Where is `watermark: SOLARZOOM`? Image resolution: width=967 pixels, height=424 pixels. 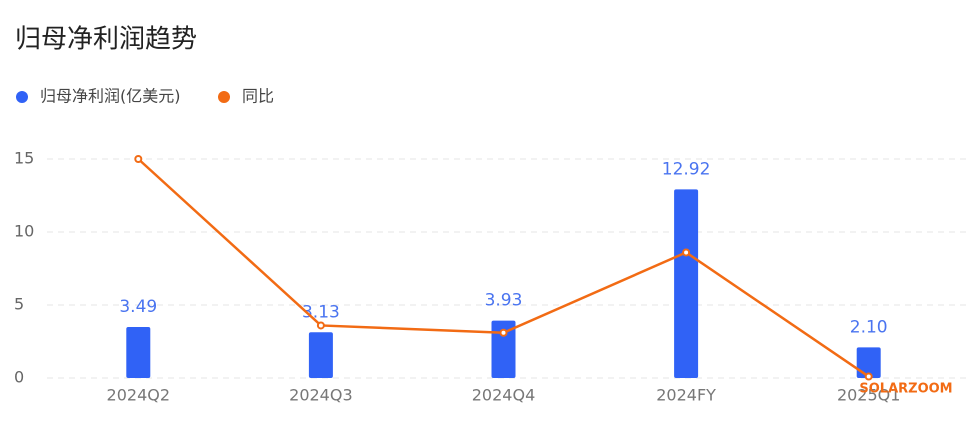 watermark: SOLARZOOM is located at coordinates (905, 389).